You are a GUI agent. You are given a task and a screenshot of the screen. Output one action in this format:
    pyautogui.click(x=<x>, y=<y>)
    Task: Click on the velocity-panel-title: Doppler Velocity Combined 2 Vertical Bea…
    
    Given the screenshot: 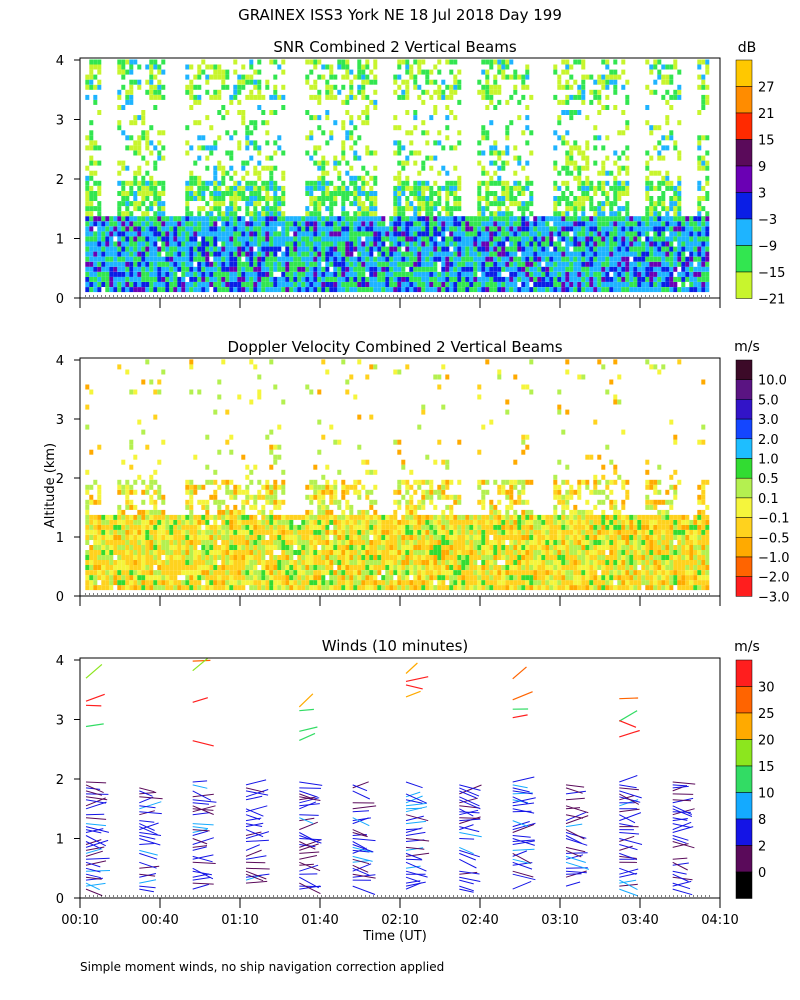 What is the action you would take?
    pyautogui.click(x=395, y=347)
    